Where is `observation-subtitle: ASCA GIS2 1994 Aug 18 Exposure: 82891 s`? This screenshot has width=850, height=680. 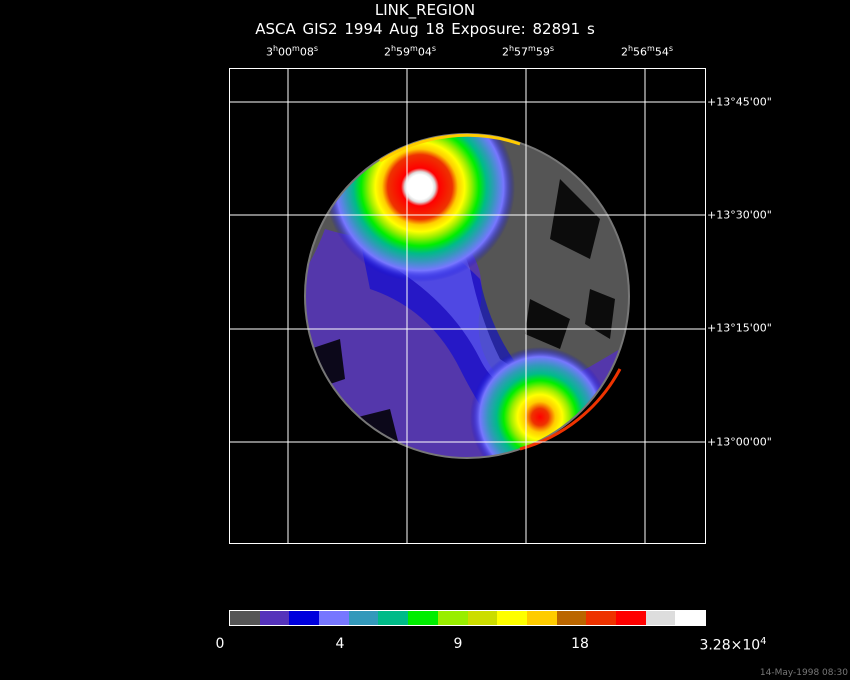 observation-subtitle: ASCA GIS2 1994 Aug 18 Exposure: 82891 s is located at coordinates (425, 29).